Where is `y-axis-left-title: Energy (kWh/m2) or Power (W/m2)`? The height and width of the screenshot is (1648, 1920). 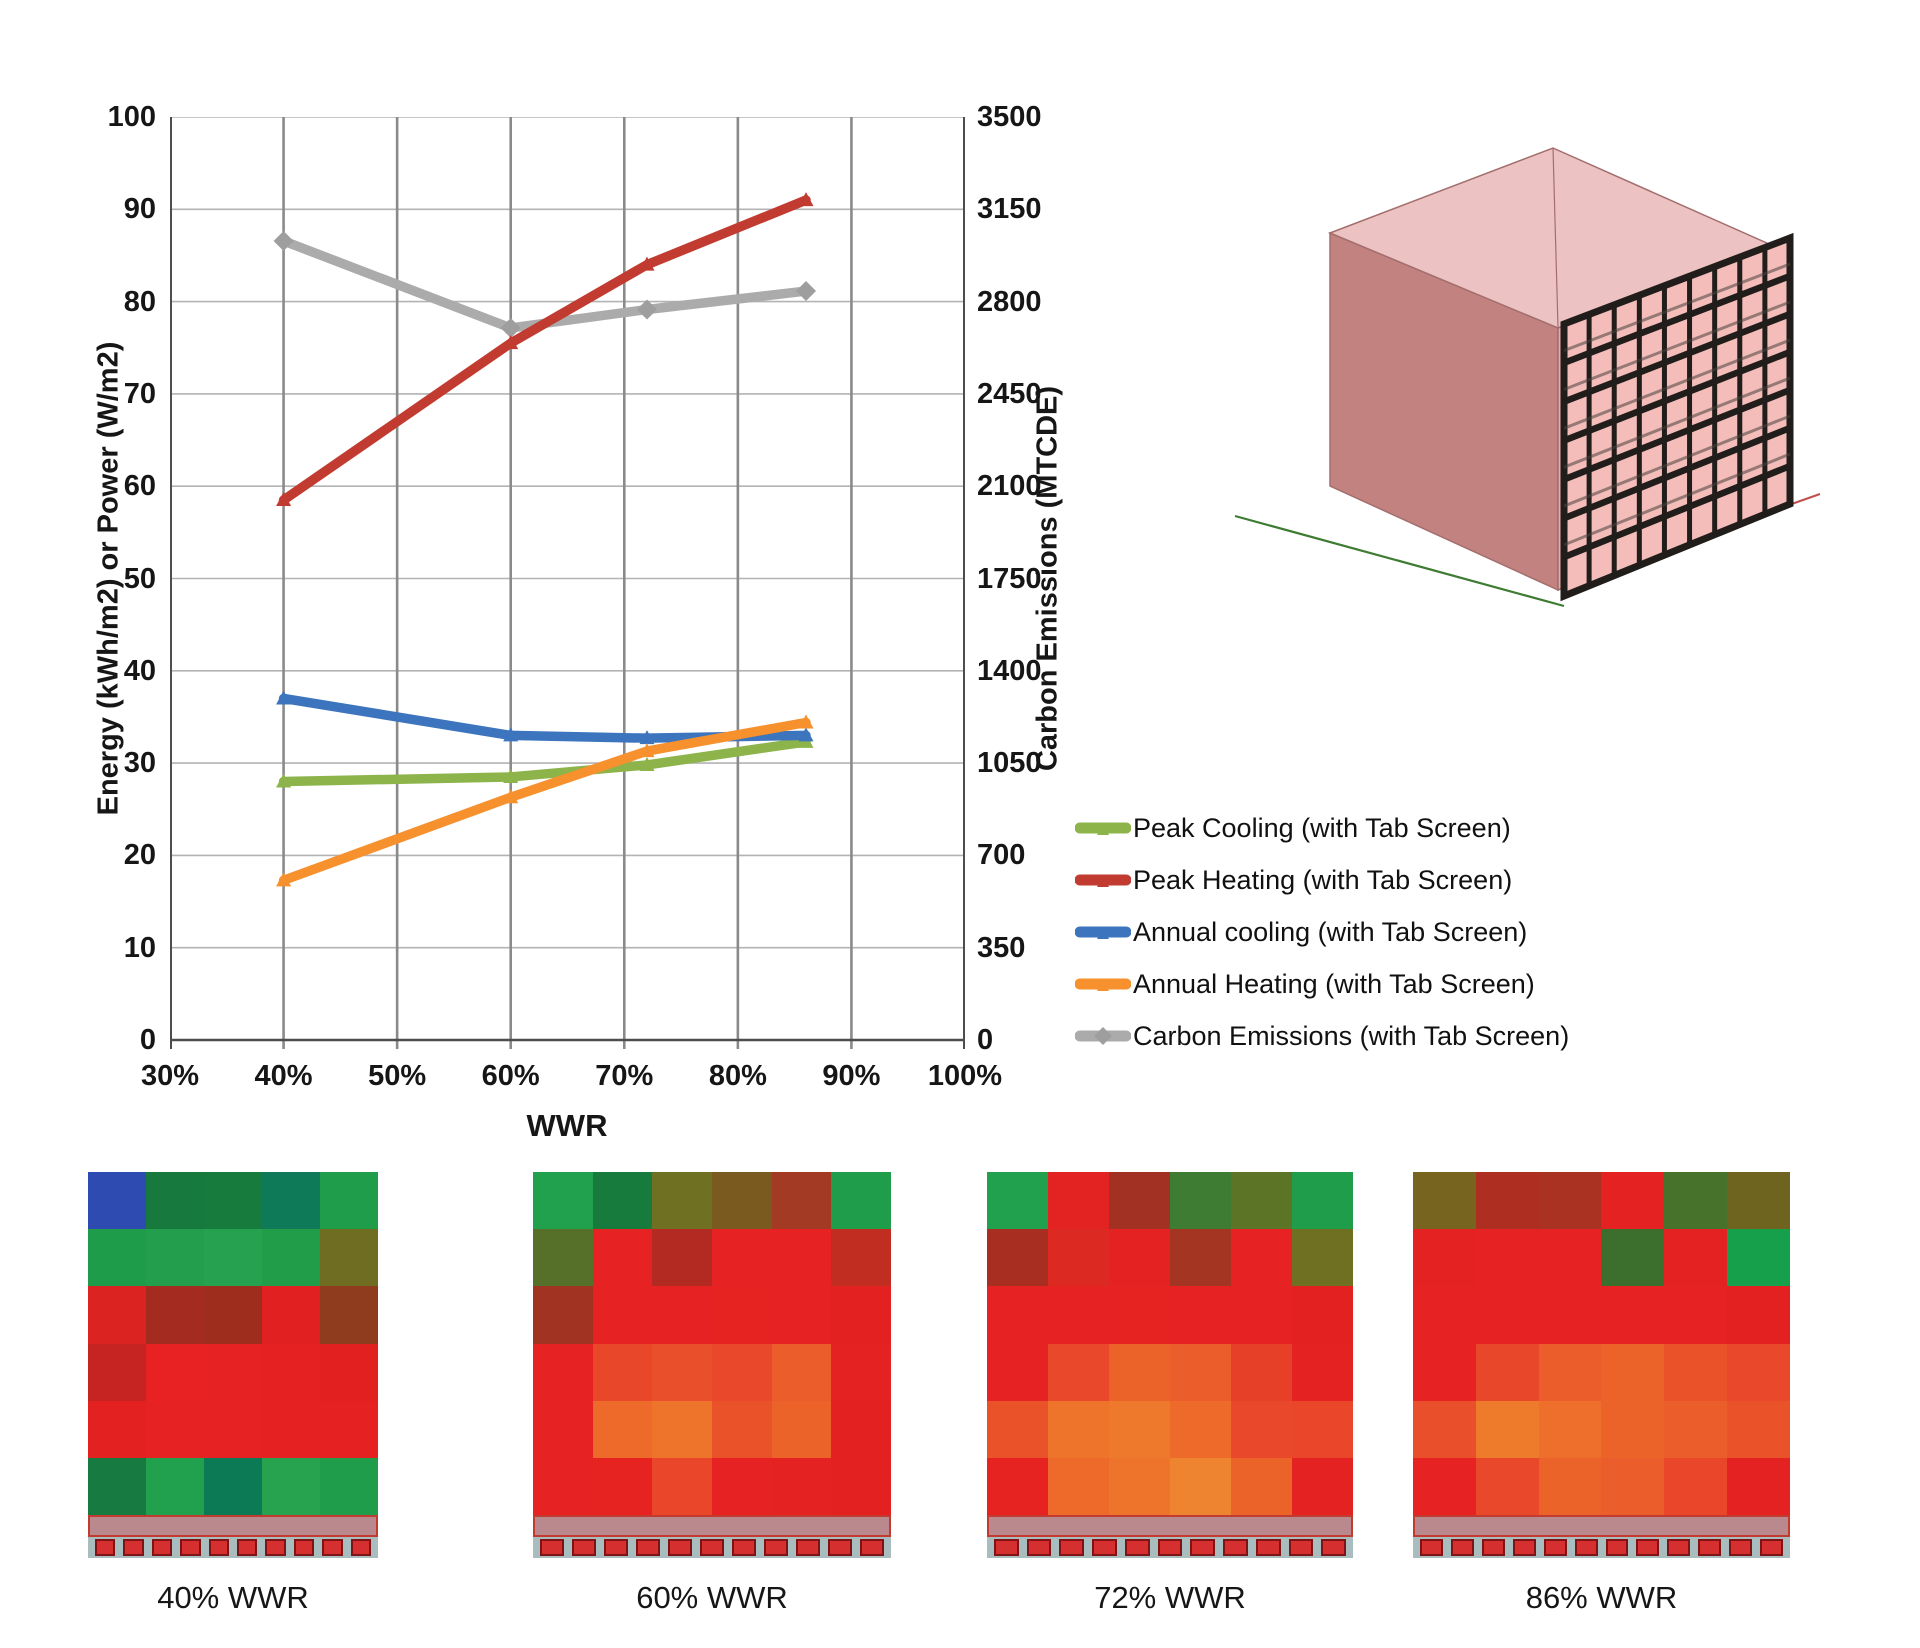
y-axis-left-title: Energy (kWh/m2) or Power (W/m2) is located at coordinates (108, 578).